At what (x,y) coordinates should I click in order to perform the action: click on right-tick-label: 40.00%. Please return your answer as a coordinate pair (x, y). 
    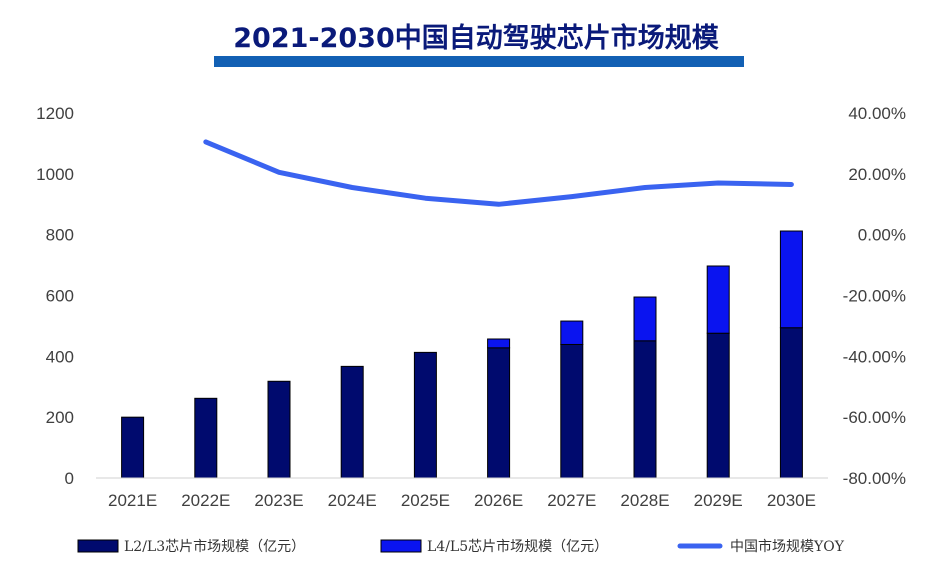
    Looking at the image, I should click on (877, 113).